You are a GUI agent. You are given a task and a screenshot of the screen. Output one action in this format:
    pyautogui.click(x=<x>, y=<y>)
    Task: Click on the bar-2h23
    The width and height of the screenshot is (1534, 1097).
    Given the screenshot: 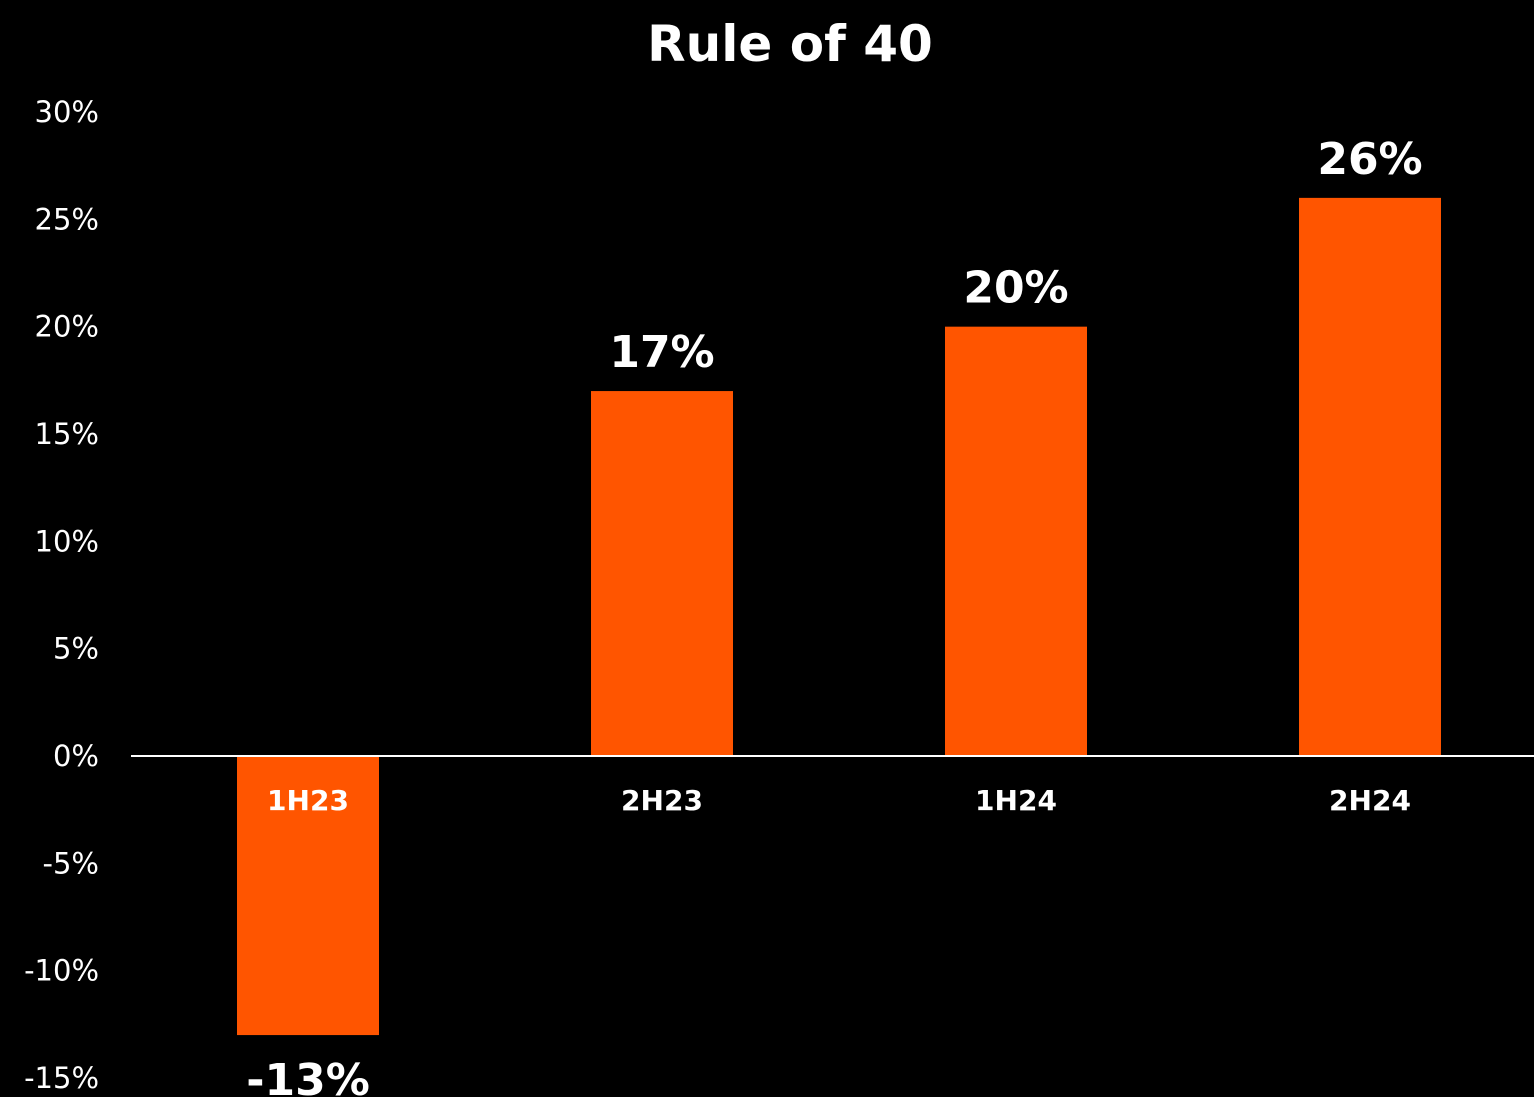 What is the action you would take?
    pyautogui.click(x=662, y=573)
    